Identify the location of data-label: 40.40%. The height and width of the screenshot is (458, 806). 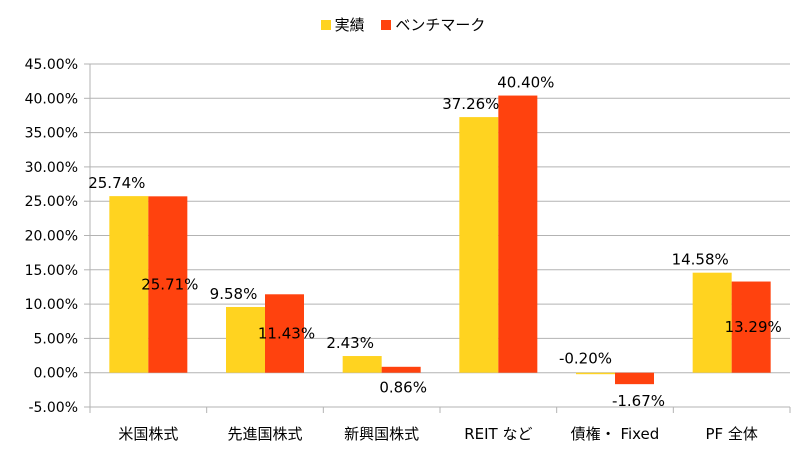
(525, 83).